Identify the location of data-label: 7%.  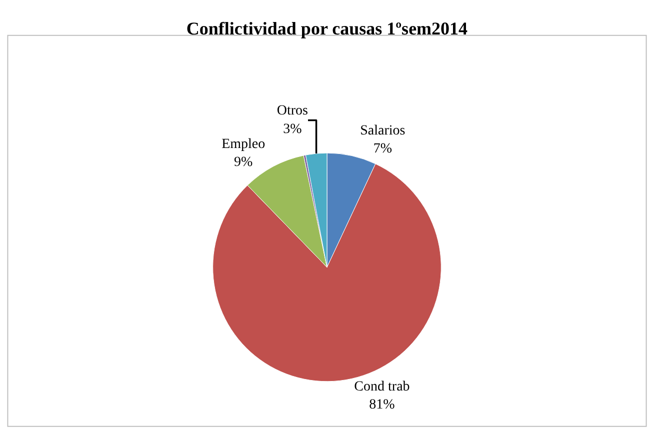
(382, 149).